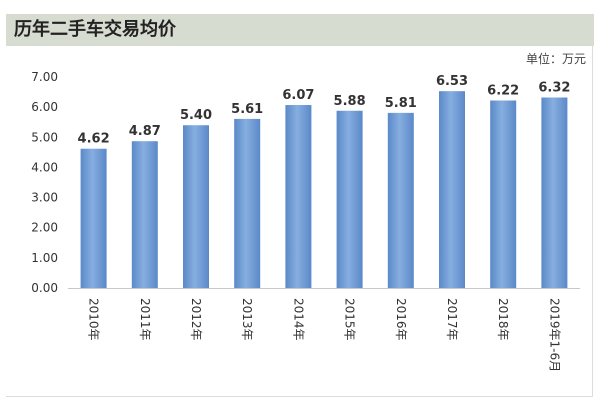  Describe the element at coordinates (44, 198) in the screenshot. I see `y-tick-label: 3.00` at that location.